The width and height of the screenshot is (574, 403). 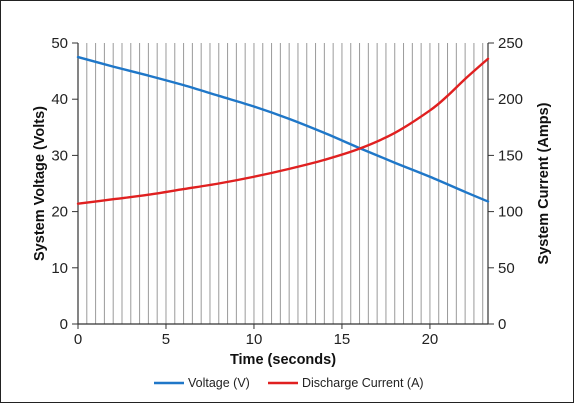 What do you see at coordinates (59, 155) in the screenshot?
I see `left-y-tick-label: 30` at bounding box center [59, 155].